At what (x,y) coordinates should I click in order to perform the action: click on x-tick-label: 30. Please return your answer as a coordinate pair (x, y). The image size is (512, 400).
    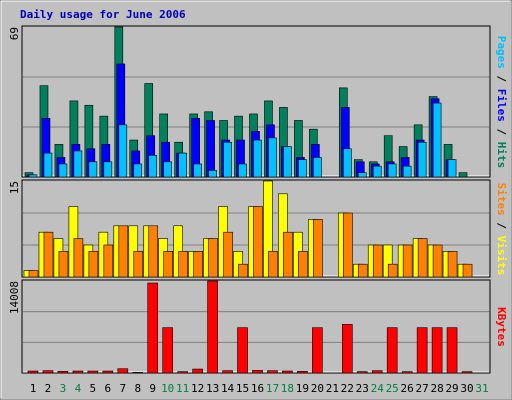
    Looking at the image, I should click on (466, 388).